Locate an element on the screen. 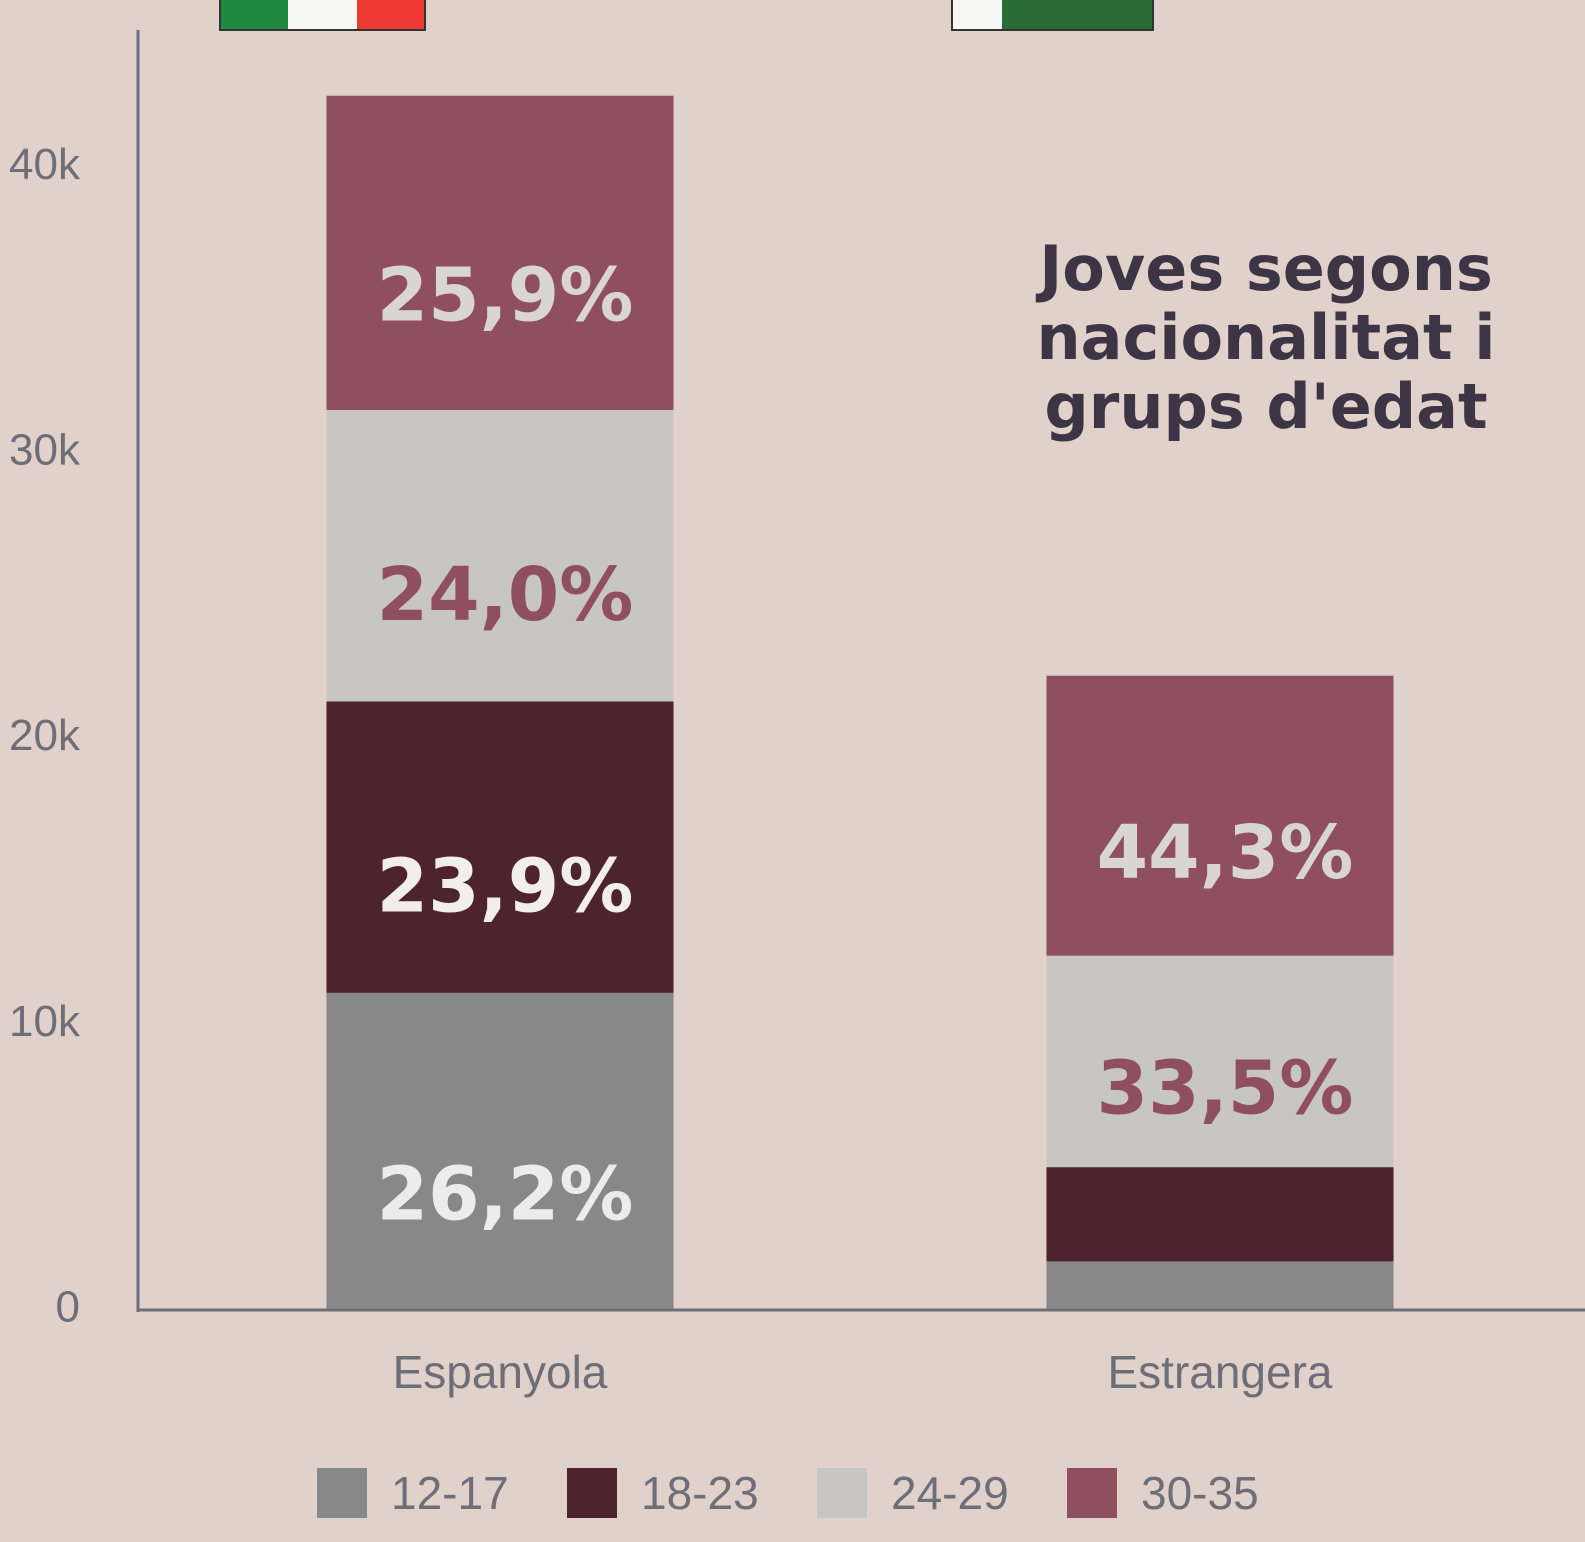 The height and width of the screenshot is (1542, 1585). segment-label: 23,9% is located at coordinates (505, 886).